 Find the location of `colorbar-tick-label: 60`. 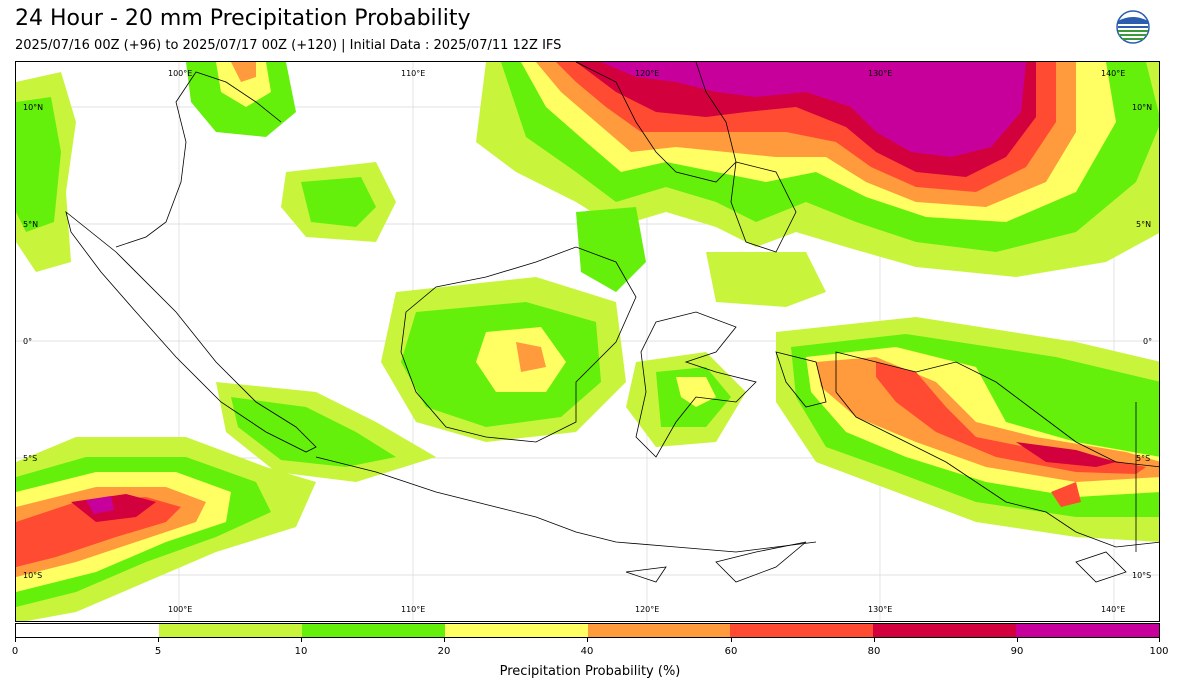

colorbar-tick-label: 60 is located at coordinates (731, 651).